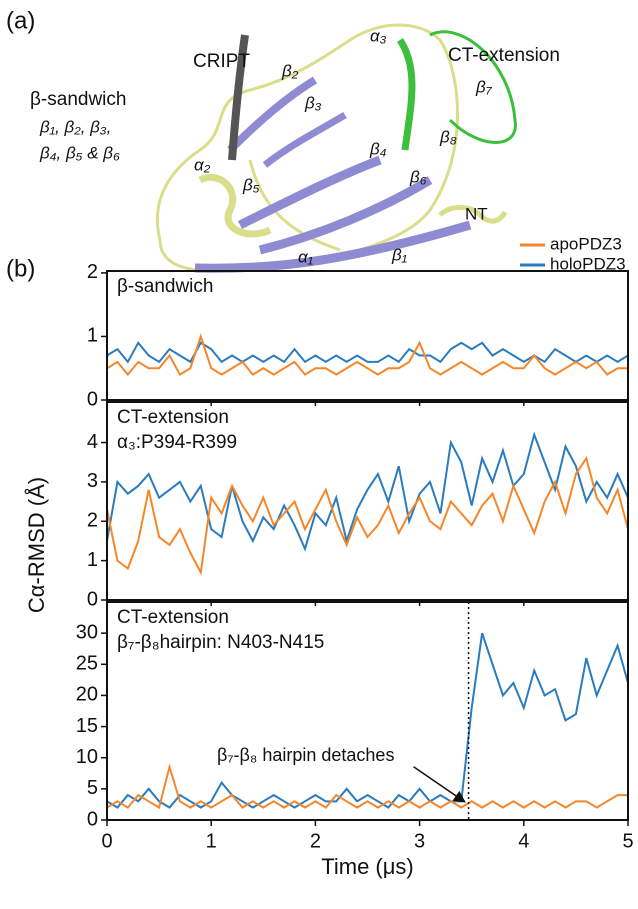 The height and width of the screenshot is (909, 638). Describe the element at coordinates (484, 86) in the screenshot. I see `structure-label: β₇` at that location.